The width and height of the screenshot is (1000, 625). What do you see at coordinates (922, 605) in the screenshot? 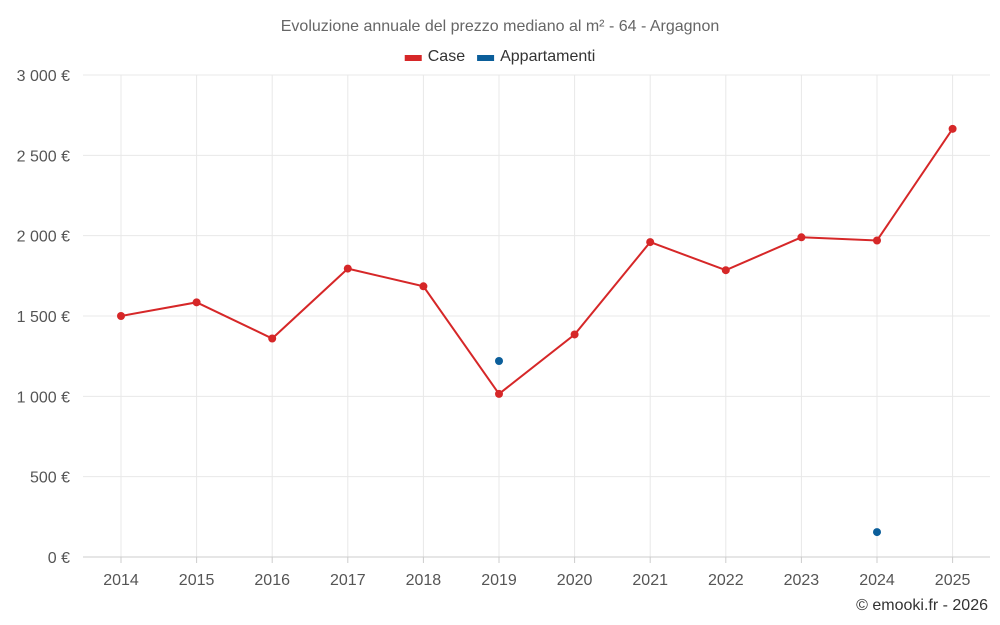
I see `credit-text: © emooki.fr - 2026` at bounding box center [922, 605].